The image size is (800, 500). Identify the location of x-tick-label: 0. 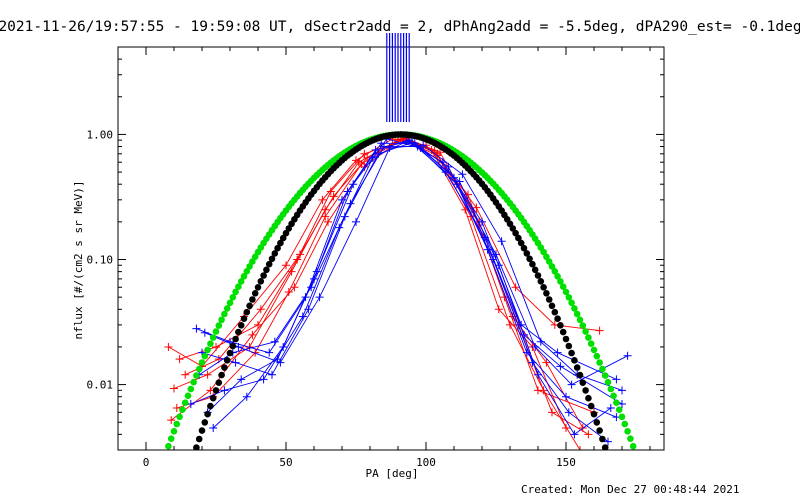
(146, 462).